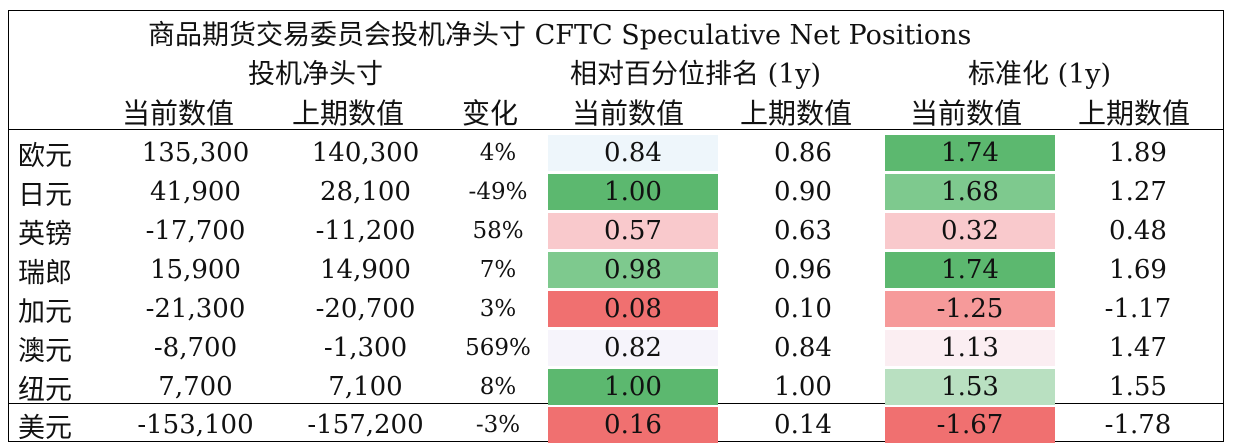 The image size is (1233, 447). Describe the element at coordinates (195, 231) in the screenshot. I see `net-current-value: -17,700` at that location.